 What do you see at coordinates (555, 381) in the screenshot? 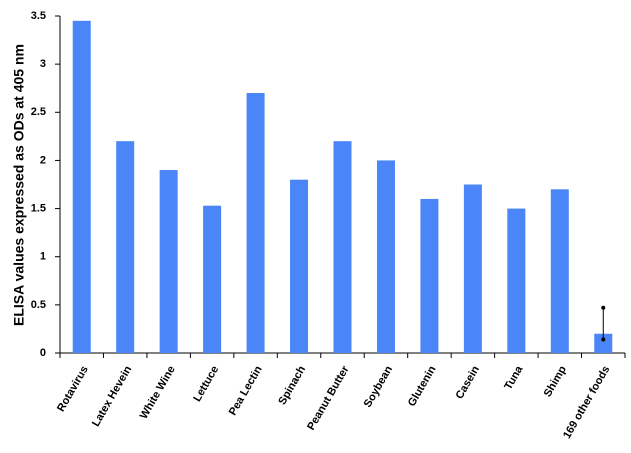
I see `x-tick-label: Shimp` at bounding box center [555, 381].